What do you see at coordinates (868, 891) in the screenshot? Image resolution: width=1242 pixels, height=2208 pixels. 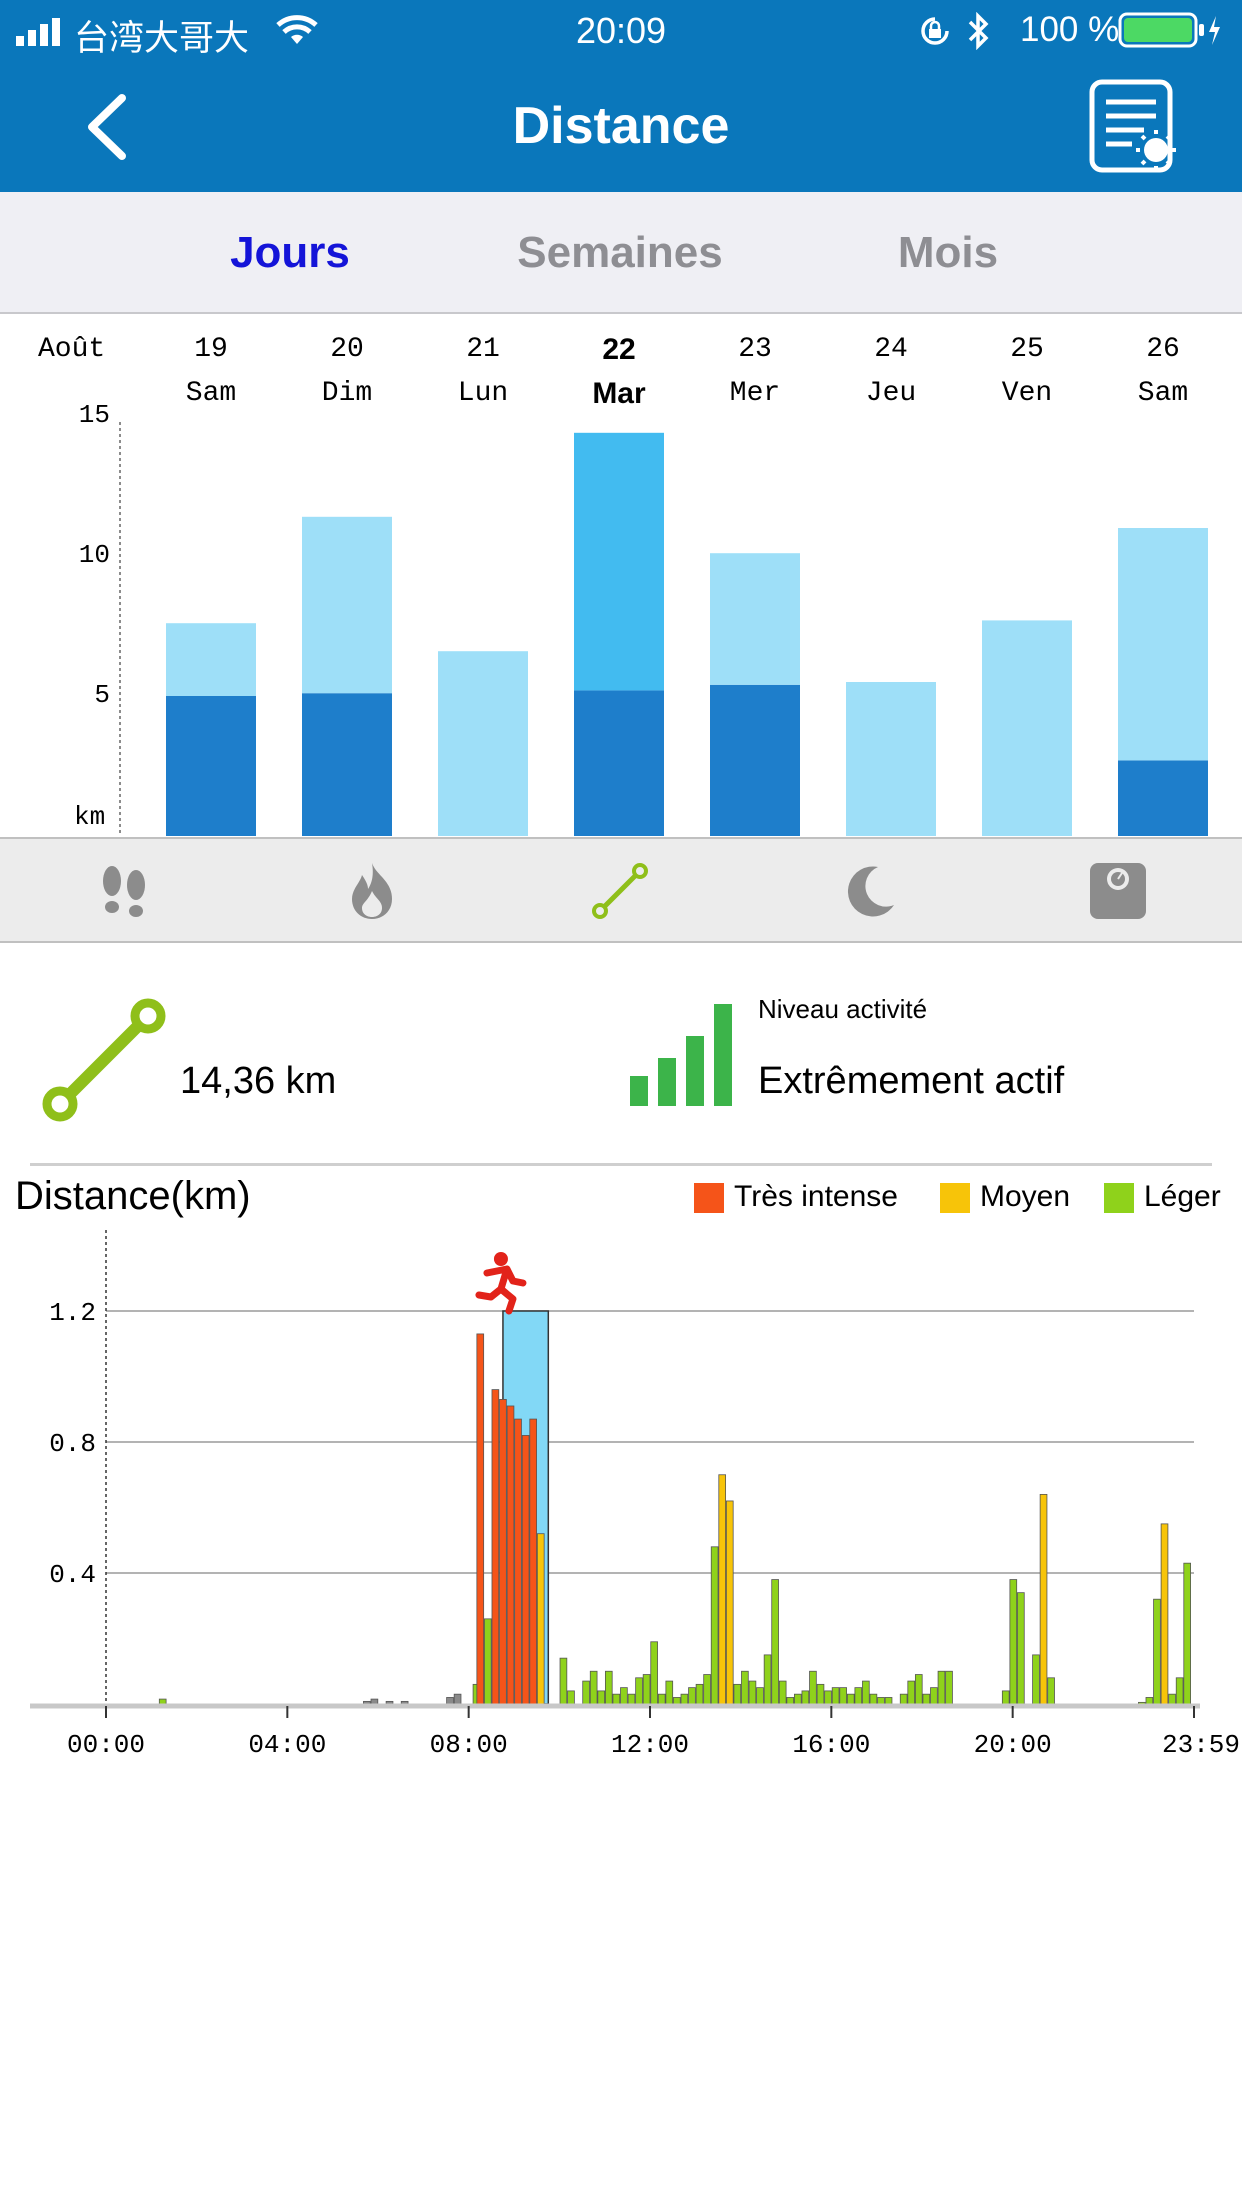 I see `moon-icon` at bounding box center [868, 891].